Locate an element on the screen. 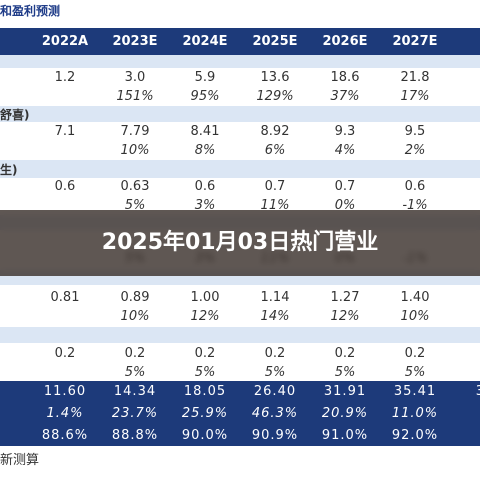 This screenshot has height=480, width=480. total-cell: 9 is located at coordinates (465, 436).